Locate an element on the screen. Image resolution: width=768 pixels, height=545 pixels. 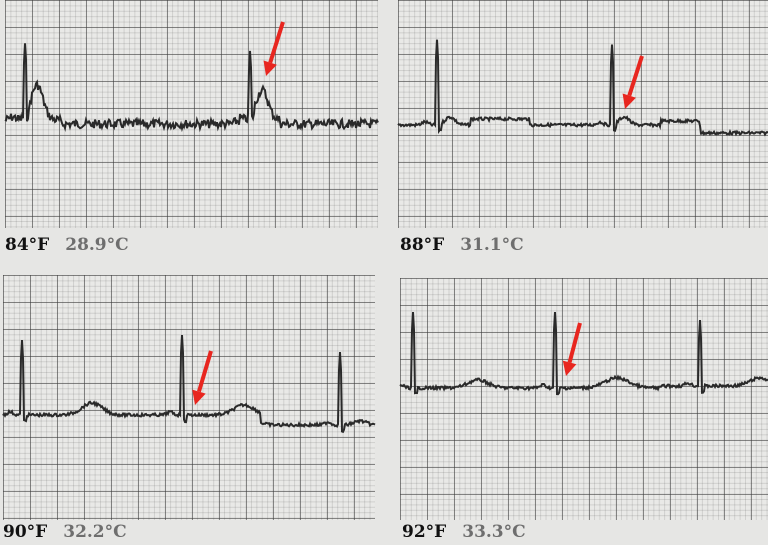
temperature-label: 92°F 33.3°C is located at coordinates (464, 532).